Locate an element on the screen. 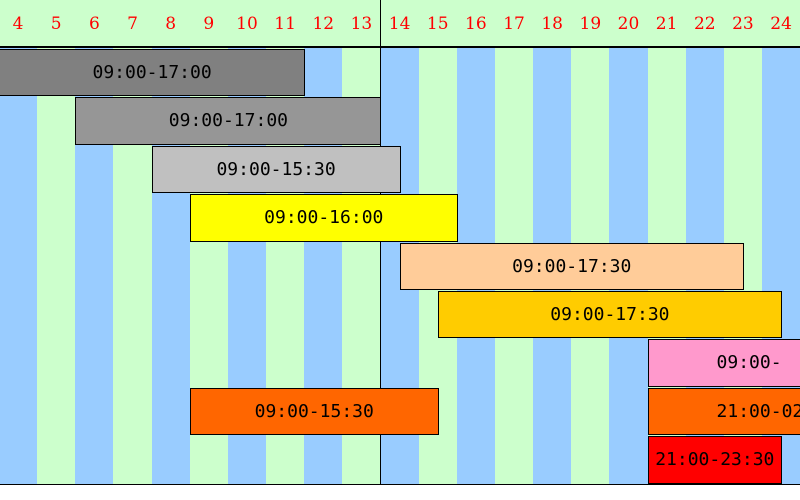 The image size is (800, 500). shift-bar: 09:00- is located at coordinates (723, 363).